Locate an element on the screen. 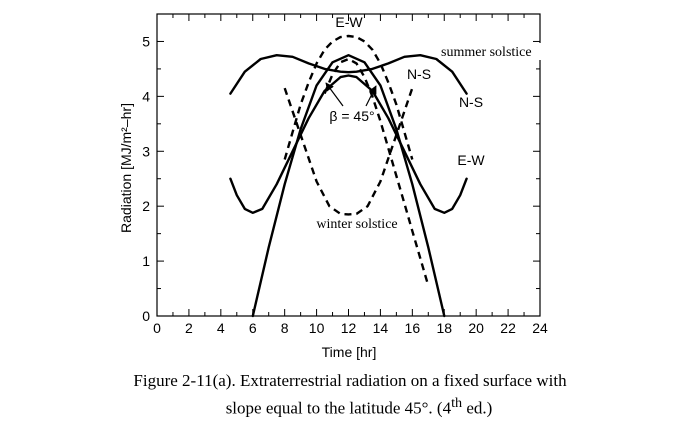  x-tick-label: 22 is located at coordinates (508, 328).